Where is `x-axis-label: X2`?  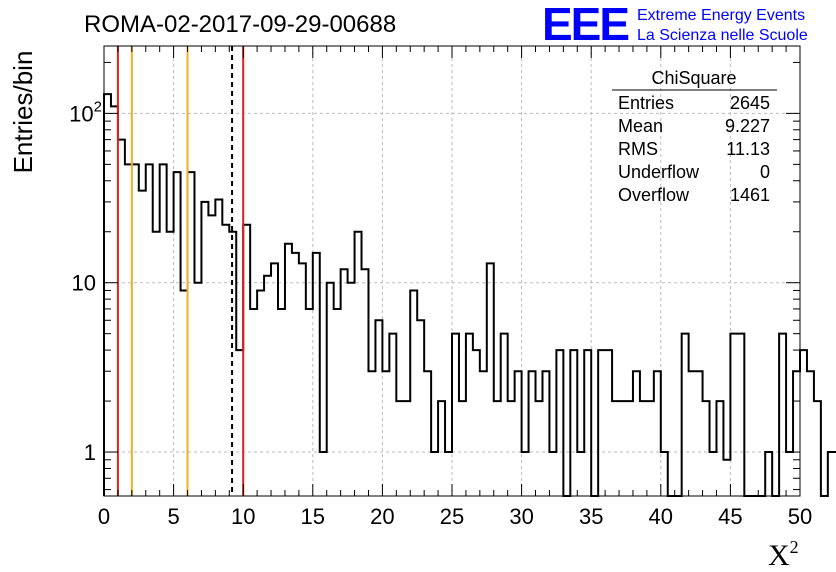 x-axis-label: X2 is located at coordinates (783, 554).